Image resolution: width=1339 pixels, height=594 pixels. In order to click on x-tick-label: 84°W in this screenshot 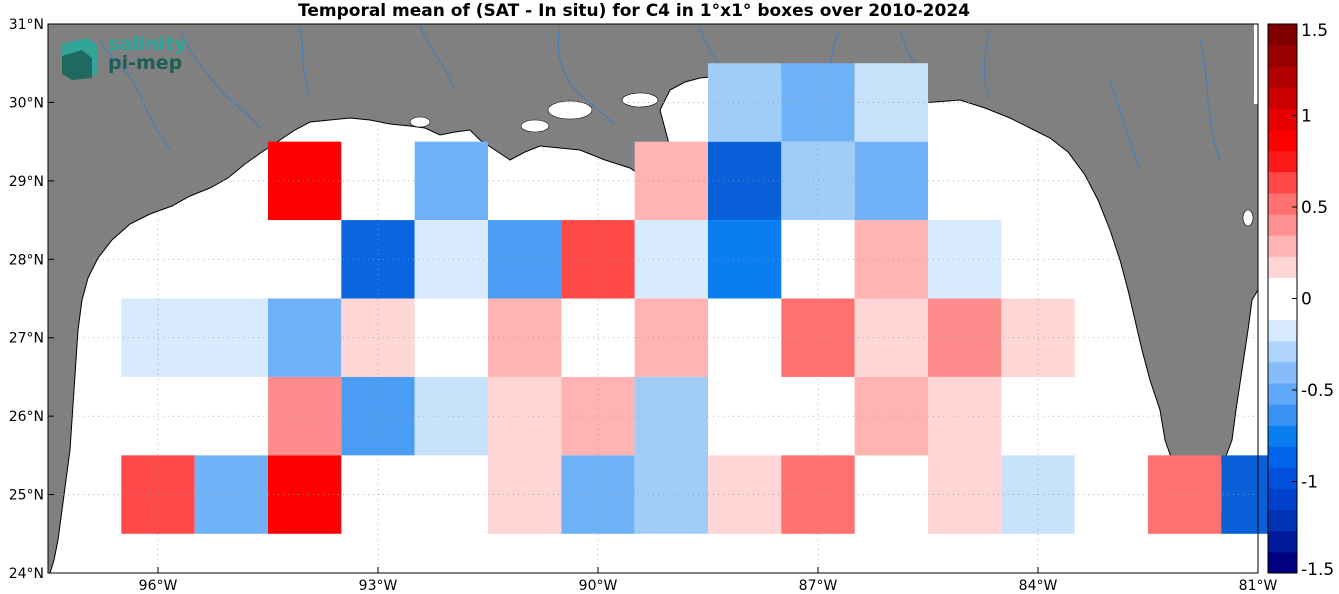, I will do `click(1038, 586)`.